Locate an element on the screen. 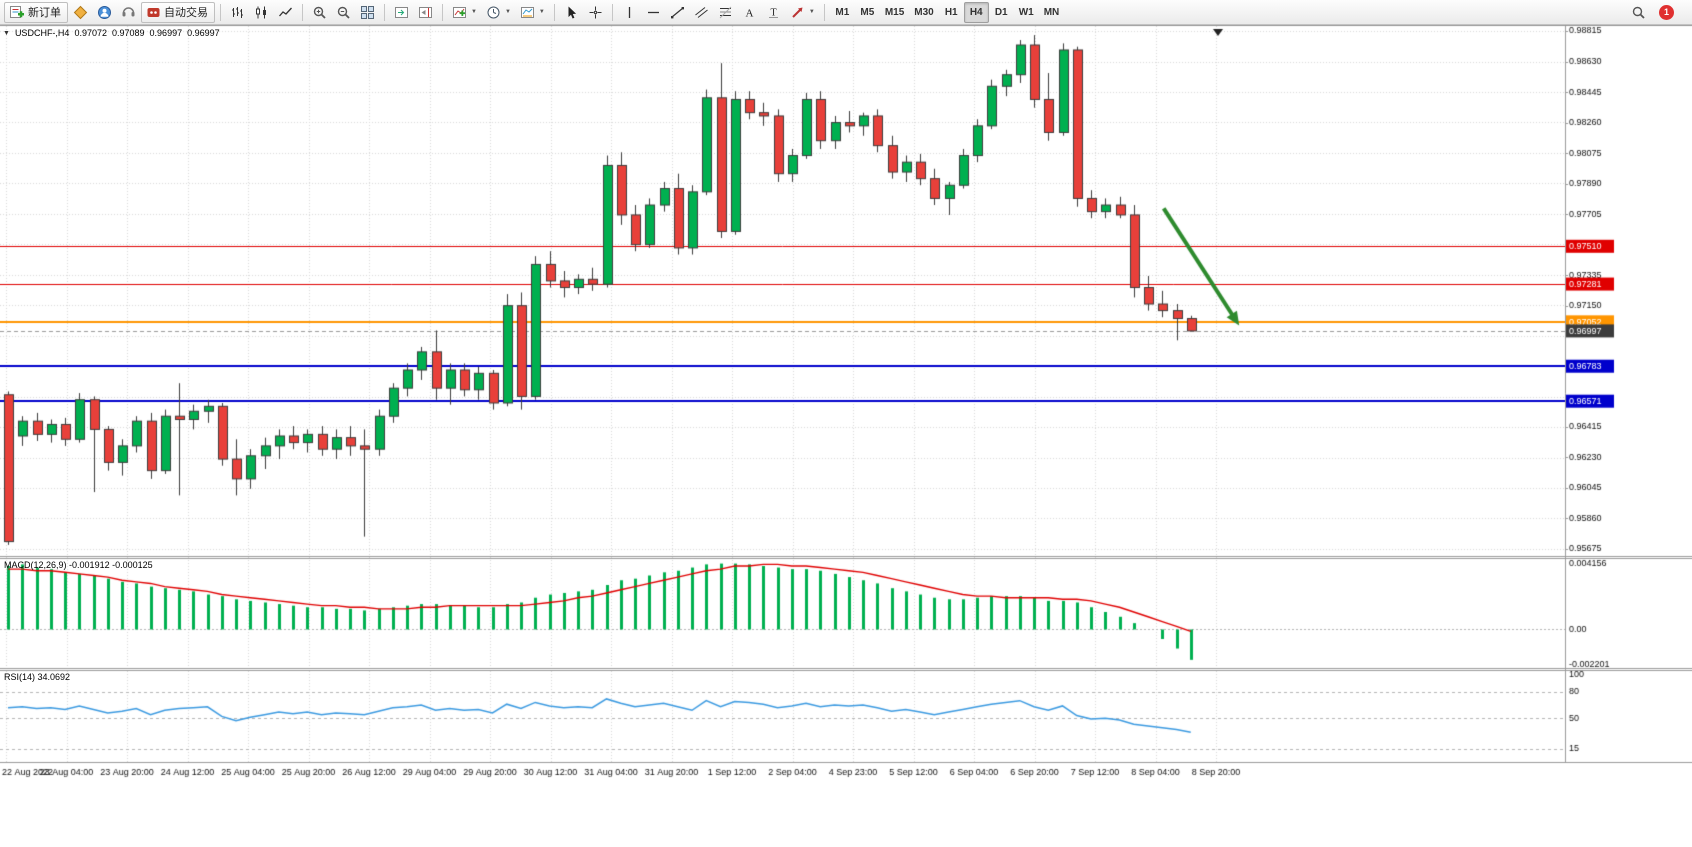  arrows-tool-button: ▼ is located at coordinates (802, 12).